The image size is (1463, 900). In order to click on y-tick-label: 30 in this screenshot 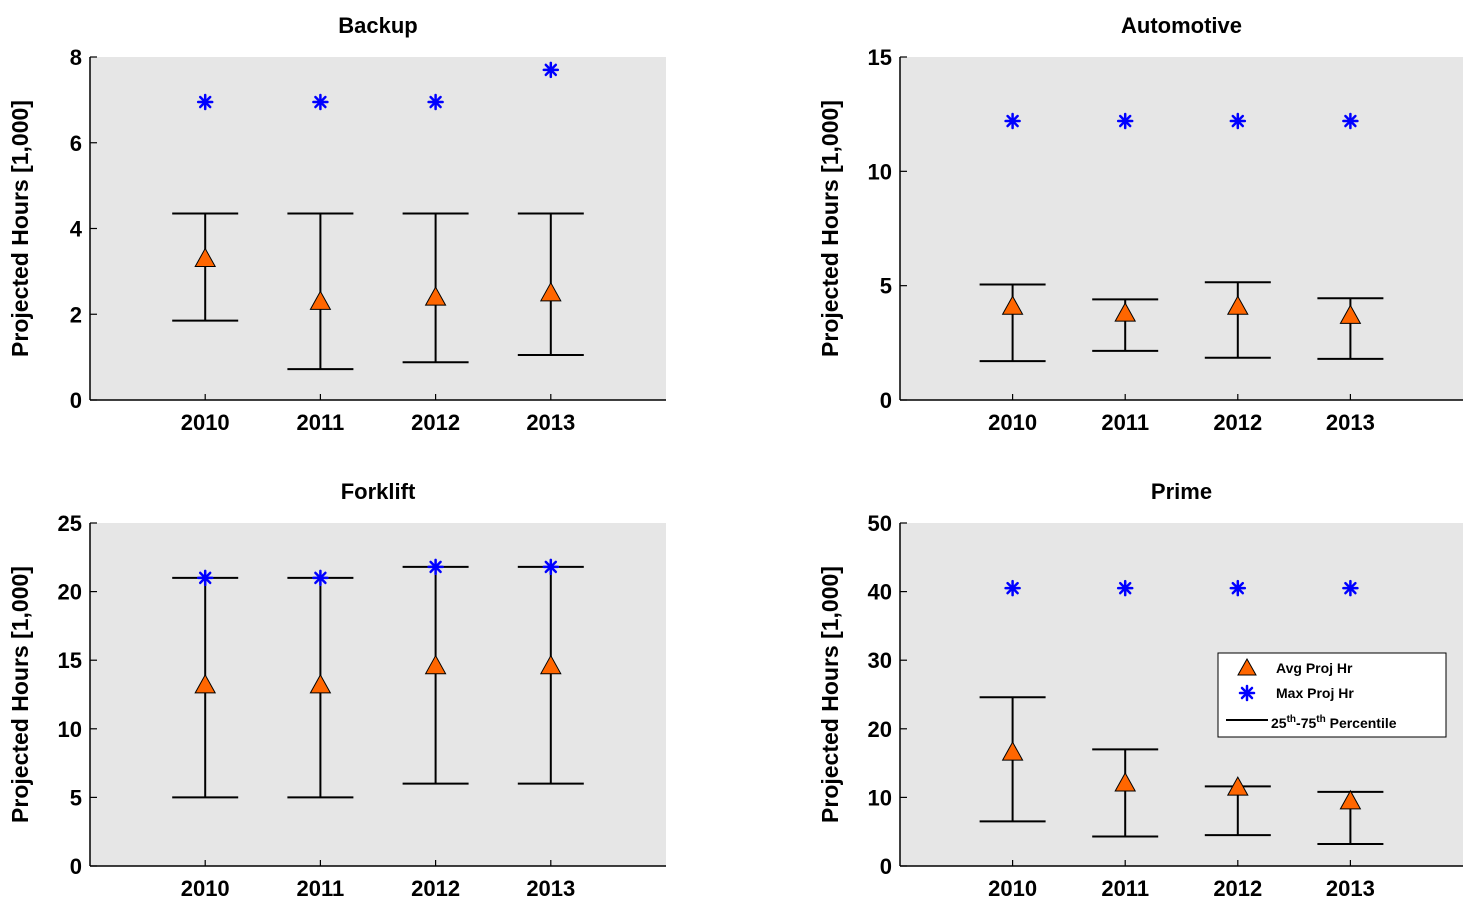, I will do `click(880, 660)`.